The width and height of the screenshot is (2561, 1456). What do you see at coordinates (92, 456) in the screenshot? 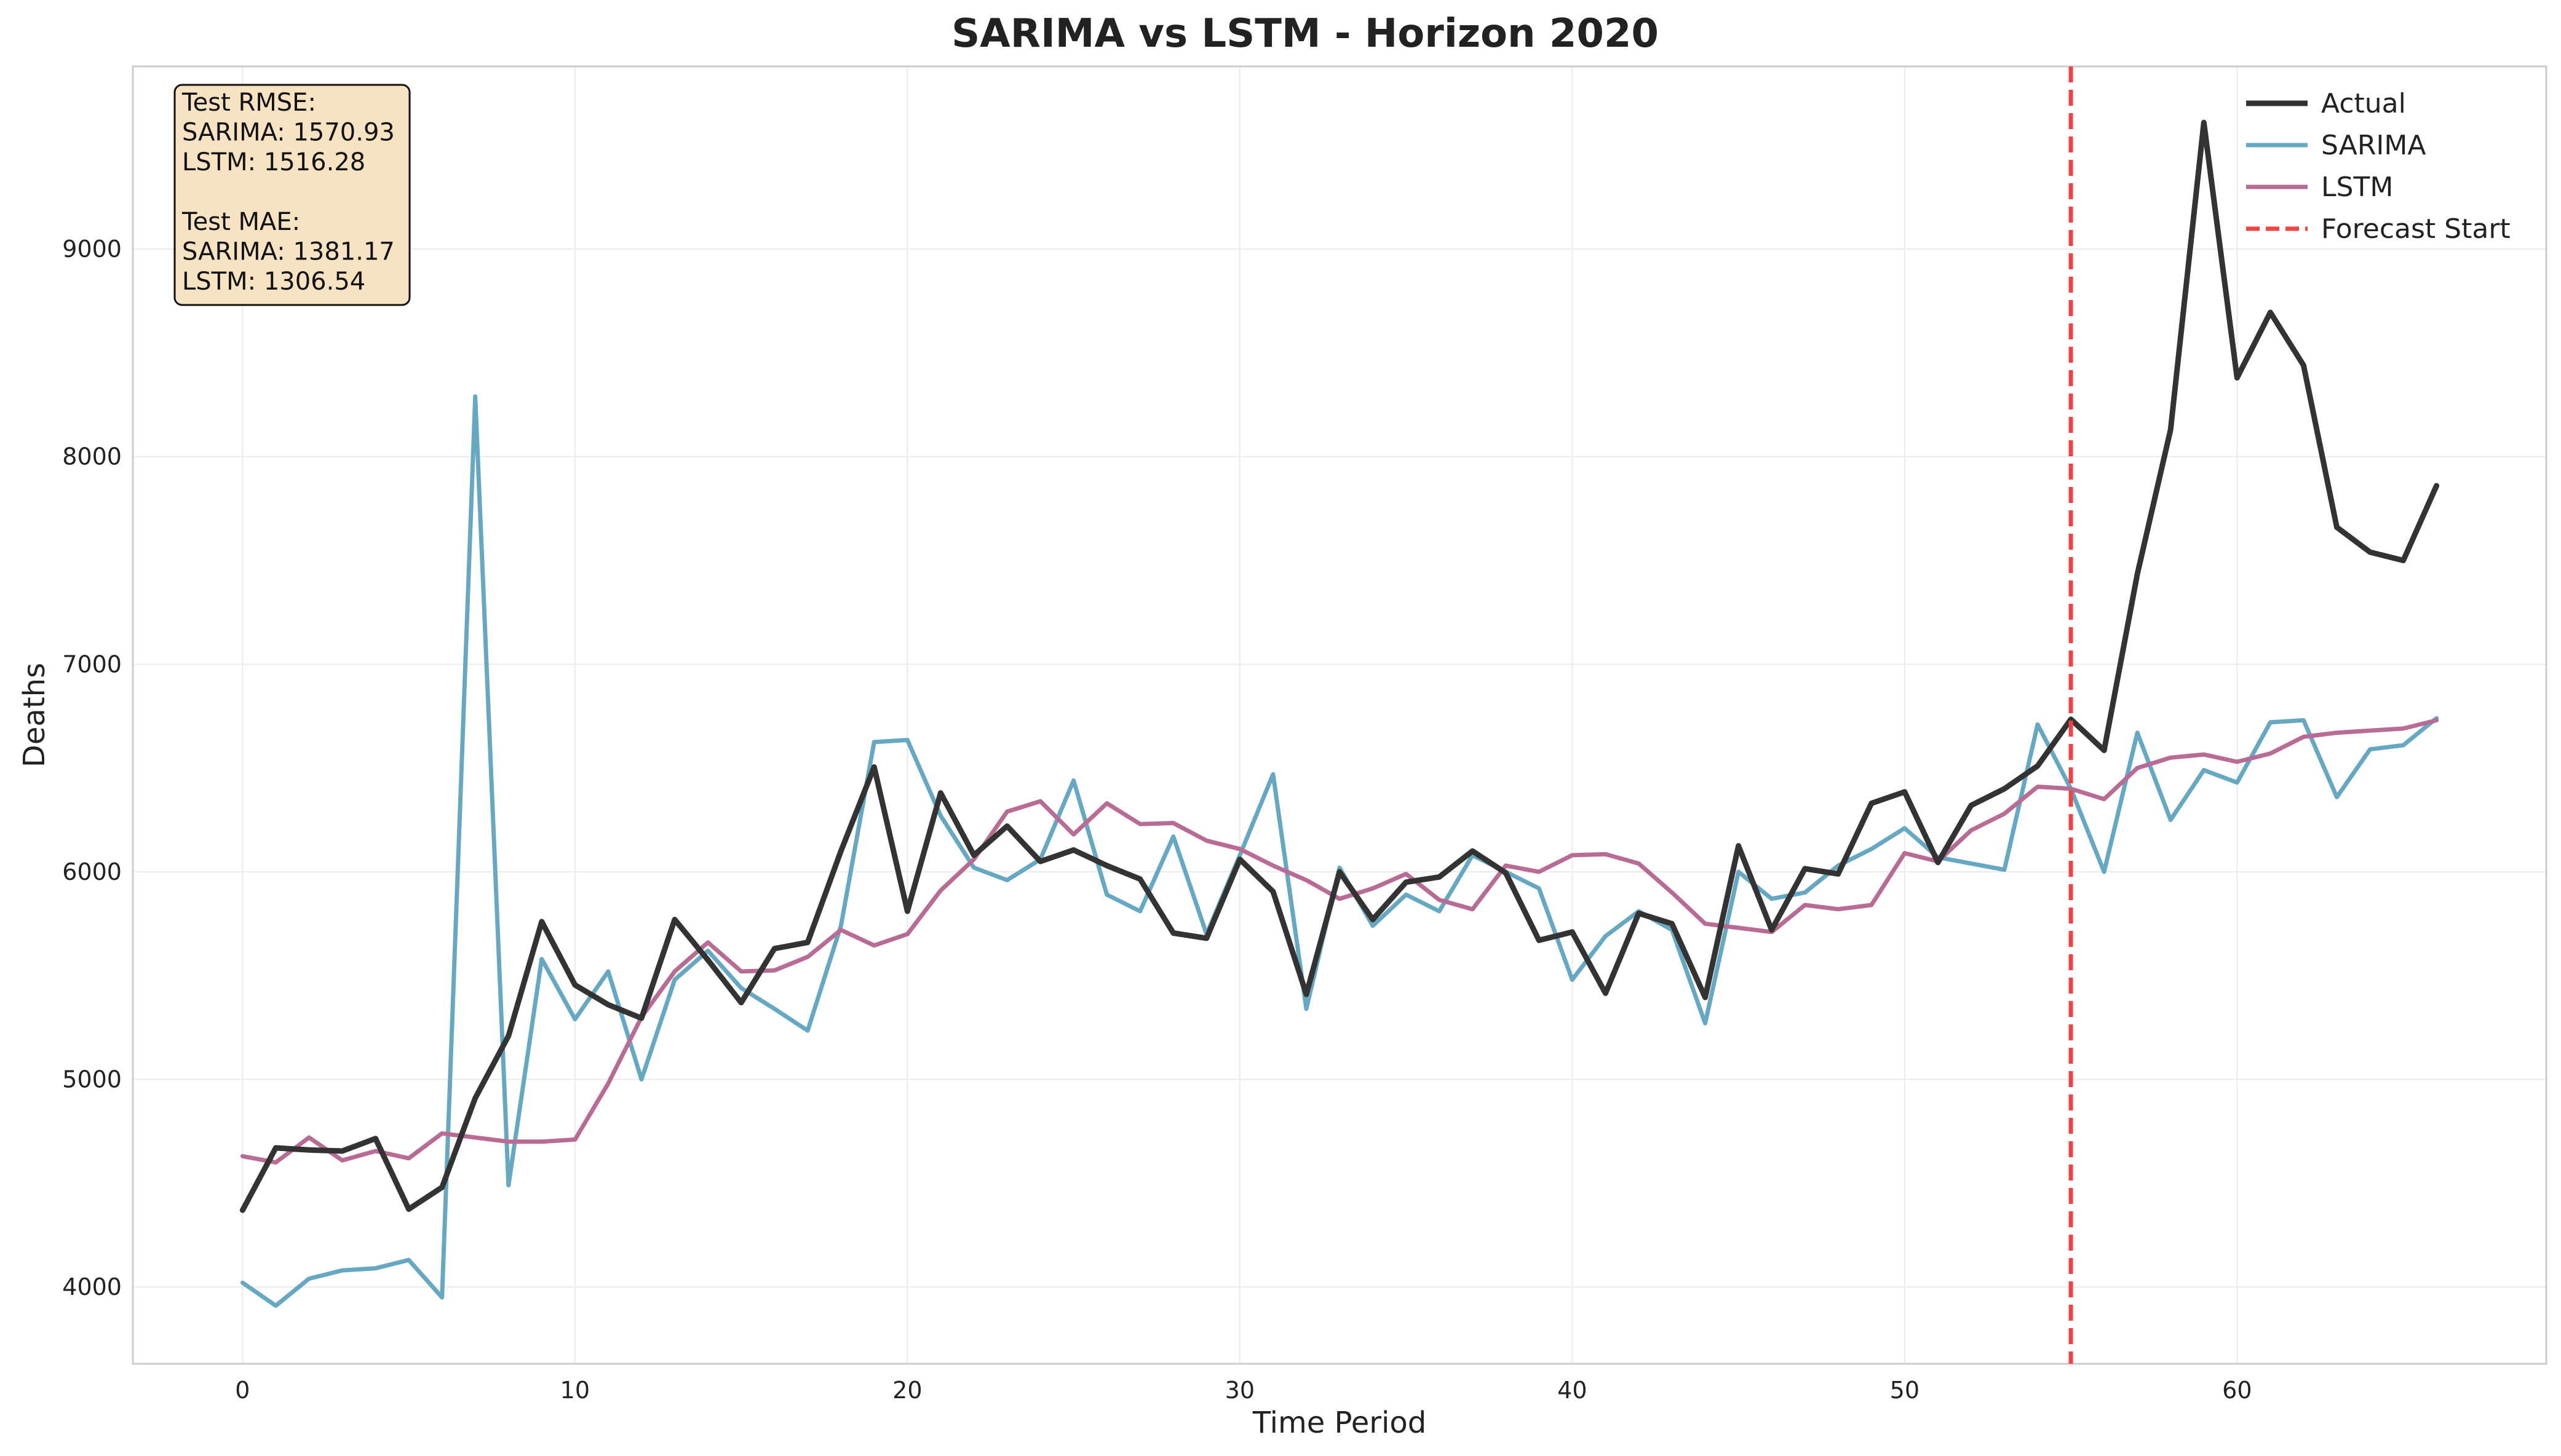
I see `y-tick-label: 8000` at bounding box center [92, 456].